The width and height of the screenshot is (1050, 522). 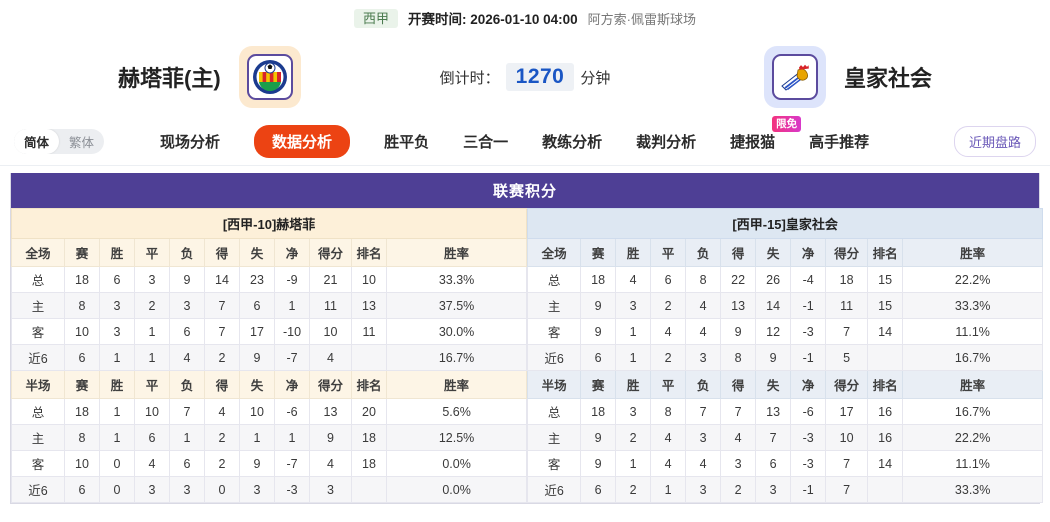 What do you see at coordinates (839, 142) in the screenshot?
I see `tab-expert-picks: 高手推荐` at bounding box center [839, 142].